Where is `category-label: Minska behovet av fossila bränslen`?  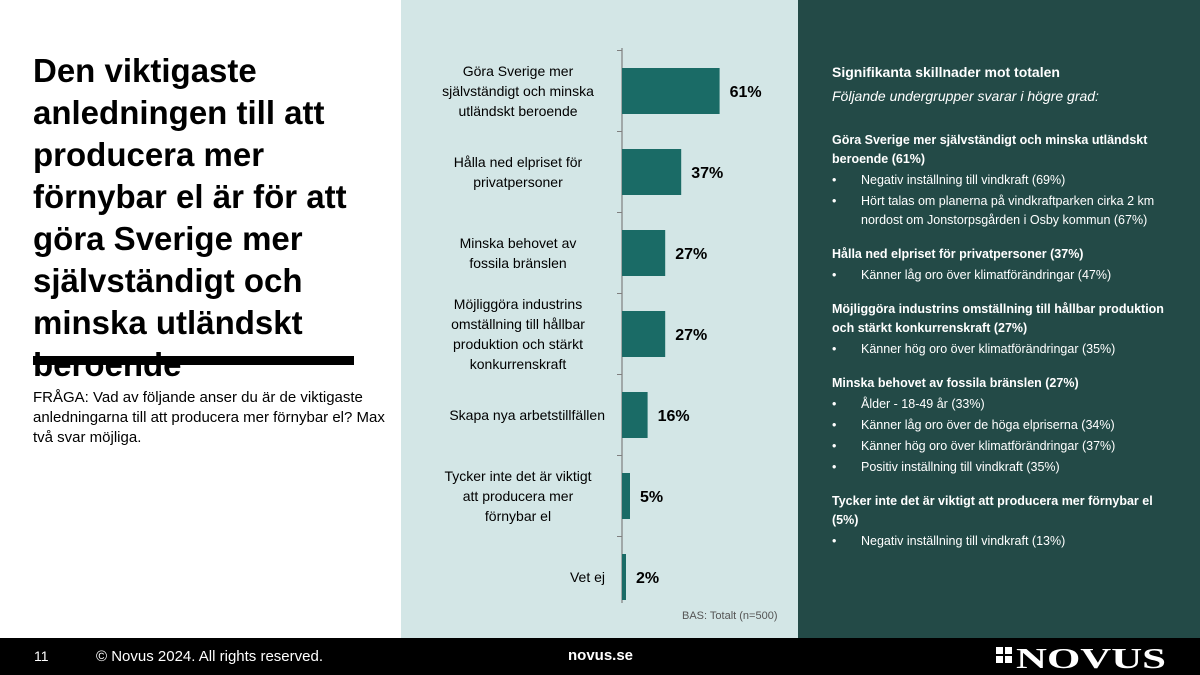
category-label: Minska behovet av fossila bränslen is located at coordinates (518, 253).